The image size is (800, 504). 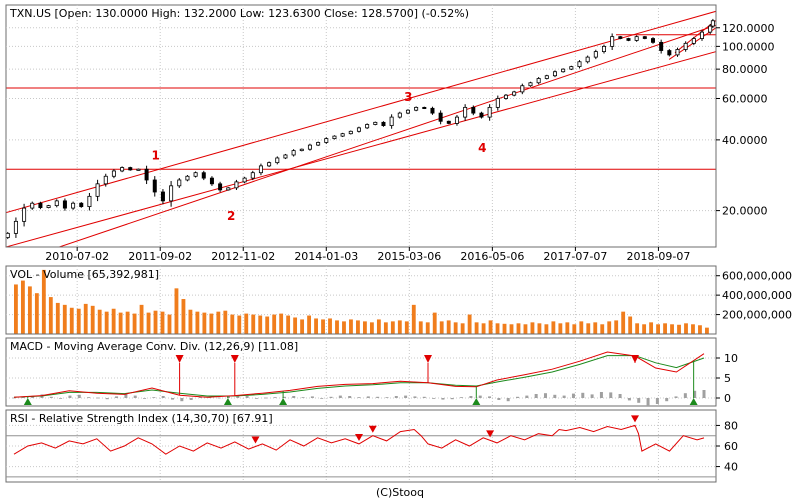 I want to click on price-y-tick-label: 120.0000, so click(x=748, y=28).